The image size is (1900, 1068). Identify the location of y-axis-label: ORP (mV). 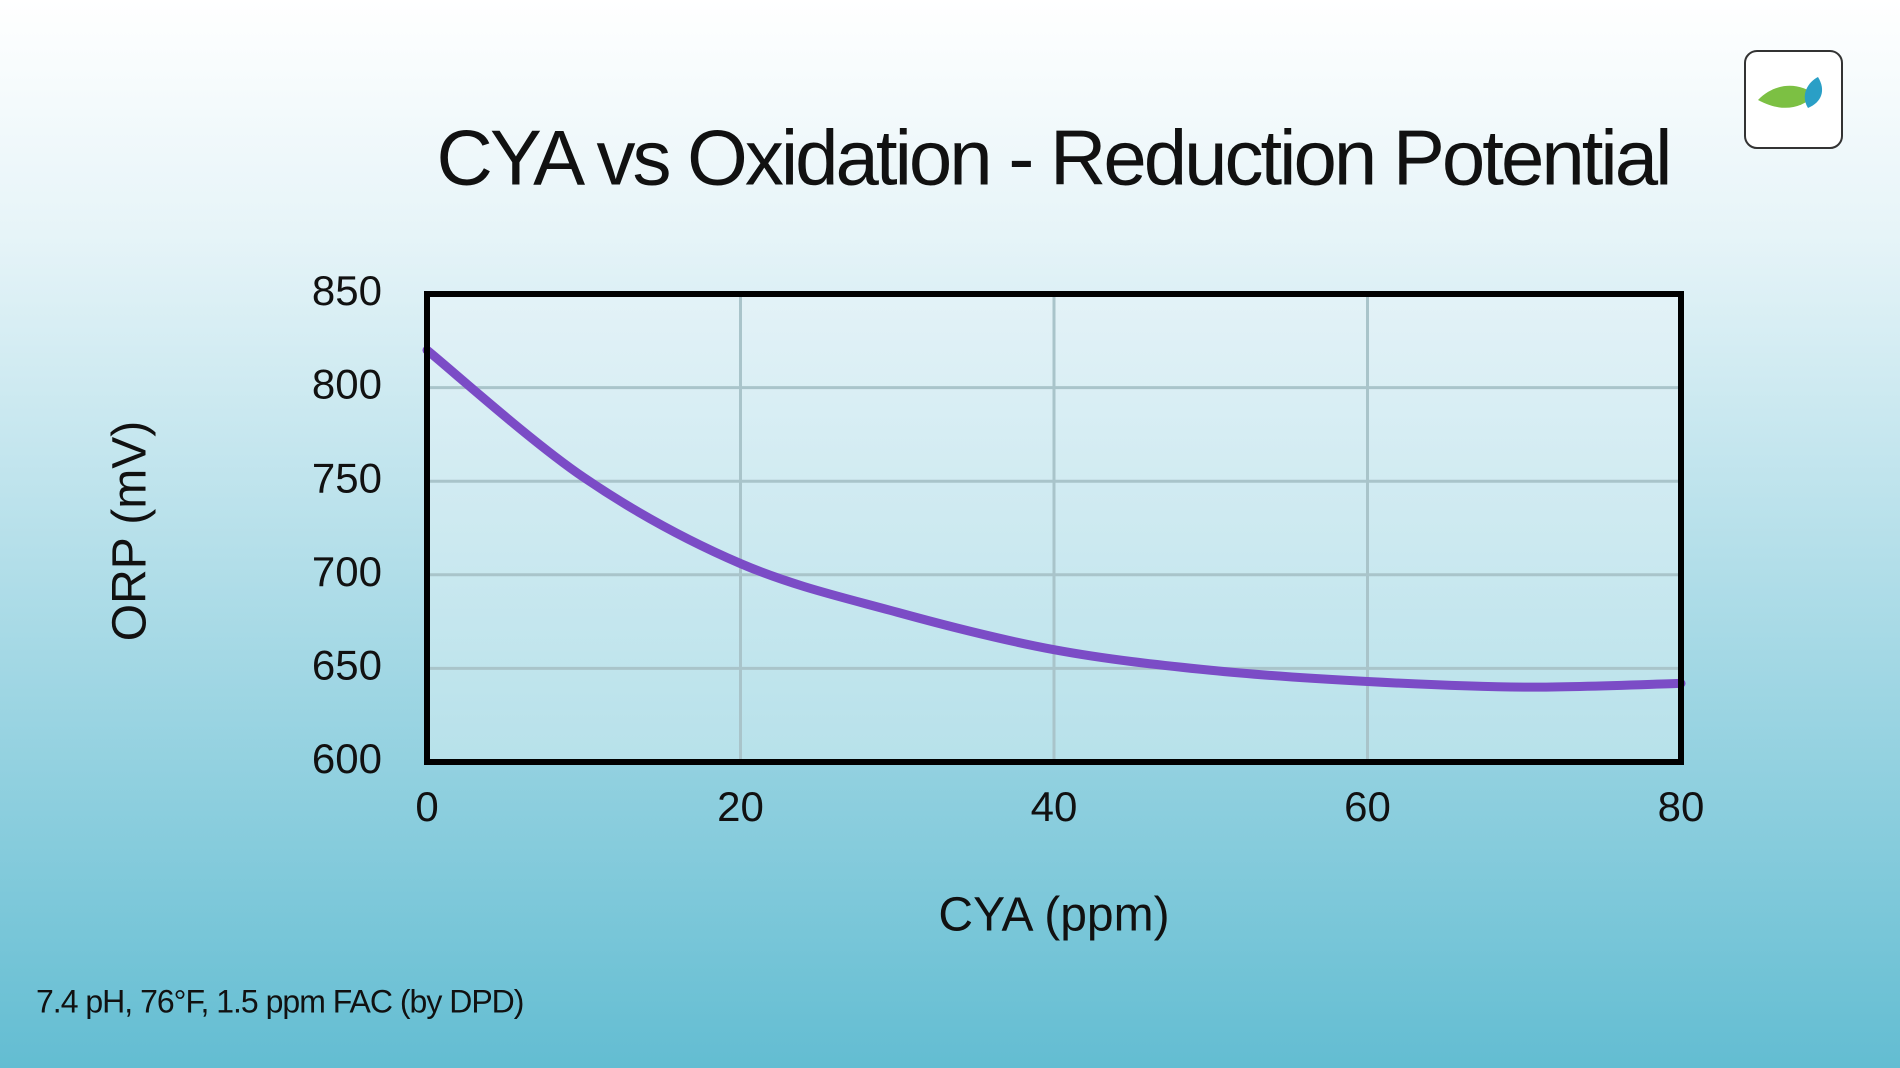
(130, 531).